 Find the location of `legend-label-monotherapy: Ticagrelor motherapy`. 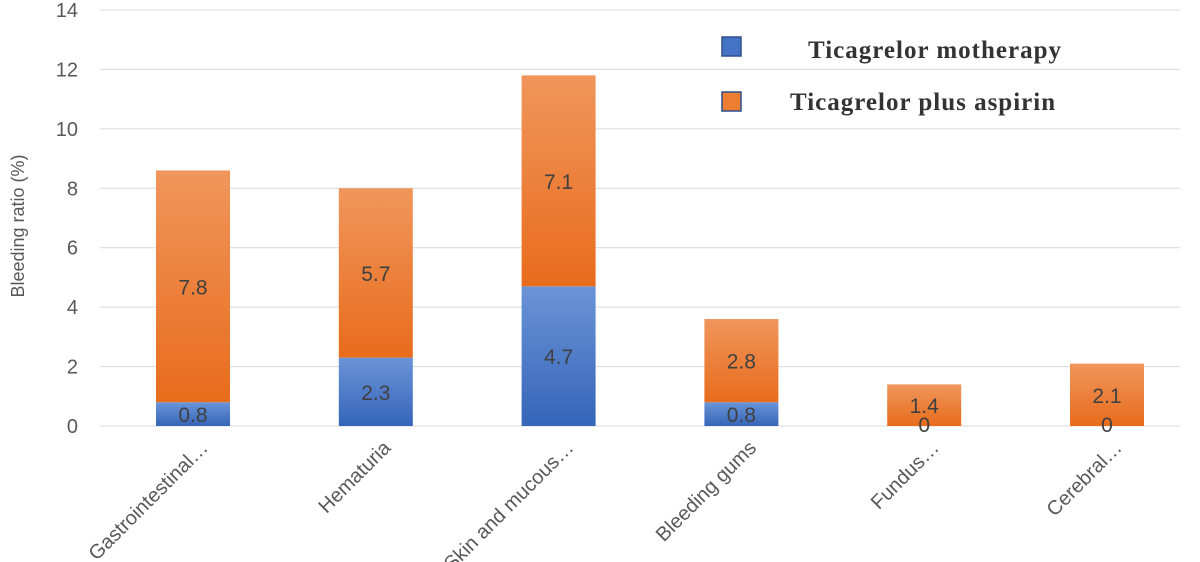

legend-label-monotherapy: Ticagrelor motherapy is located at coordinates (935, 50).